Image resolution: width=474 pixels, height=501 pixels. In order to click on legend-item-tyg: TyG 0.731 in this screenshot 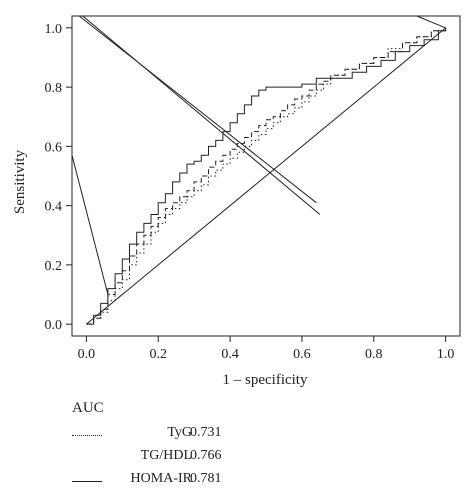, I will do `click(202, 435)`.